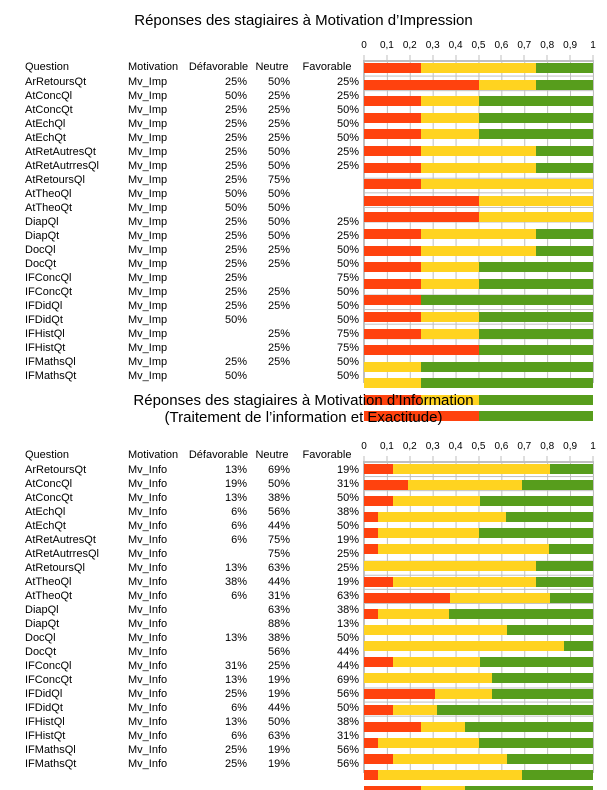 The image size is (607, 790). I want to click on table-row: IFMathsQt Mv_Info 25% 19% 56%, so click(193, 764).